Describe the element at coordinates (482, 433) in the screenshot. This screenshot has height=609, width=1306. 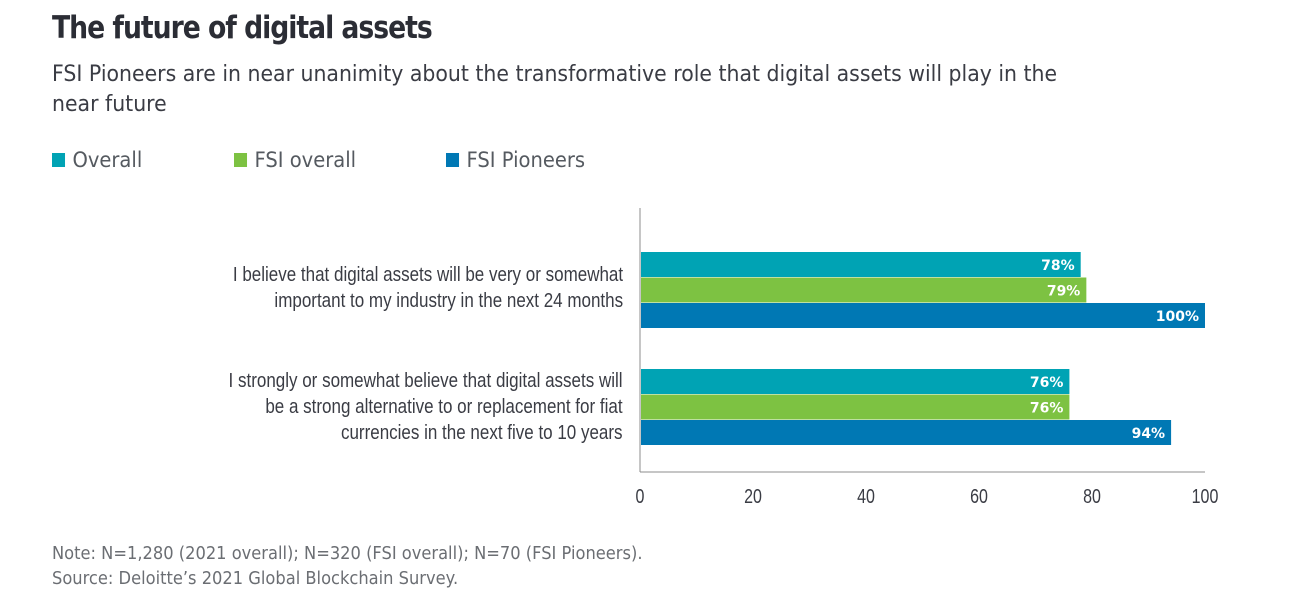
I see `category-label-2-line-3: currencies in the next five to 10 years` at that location.